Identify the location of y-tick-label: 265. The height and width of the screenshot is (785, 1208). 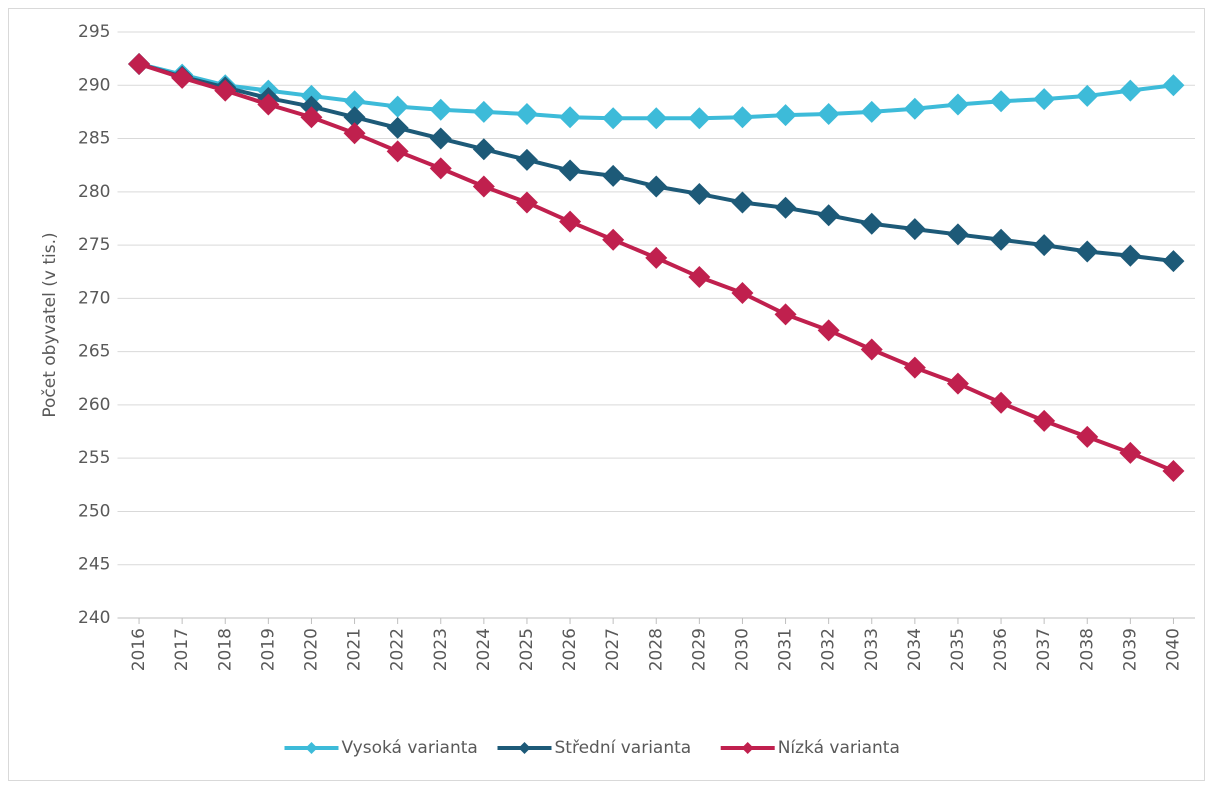
(94, 352).